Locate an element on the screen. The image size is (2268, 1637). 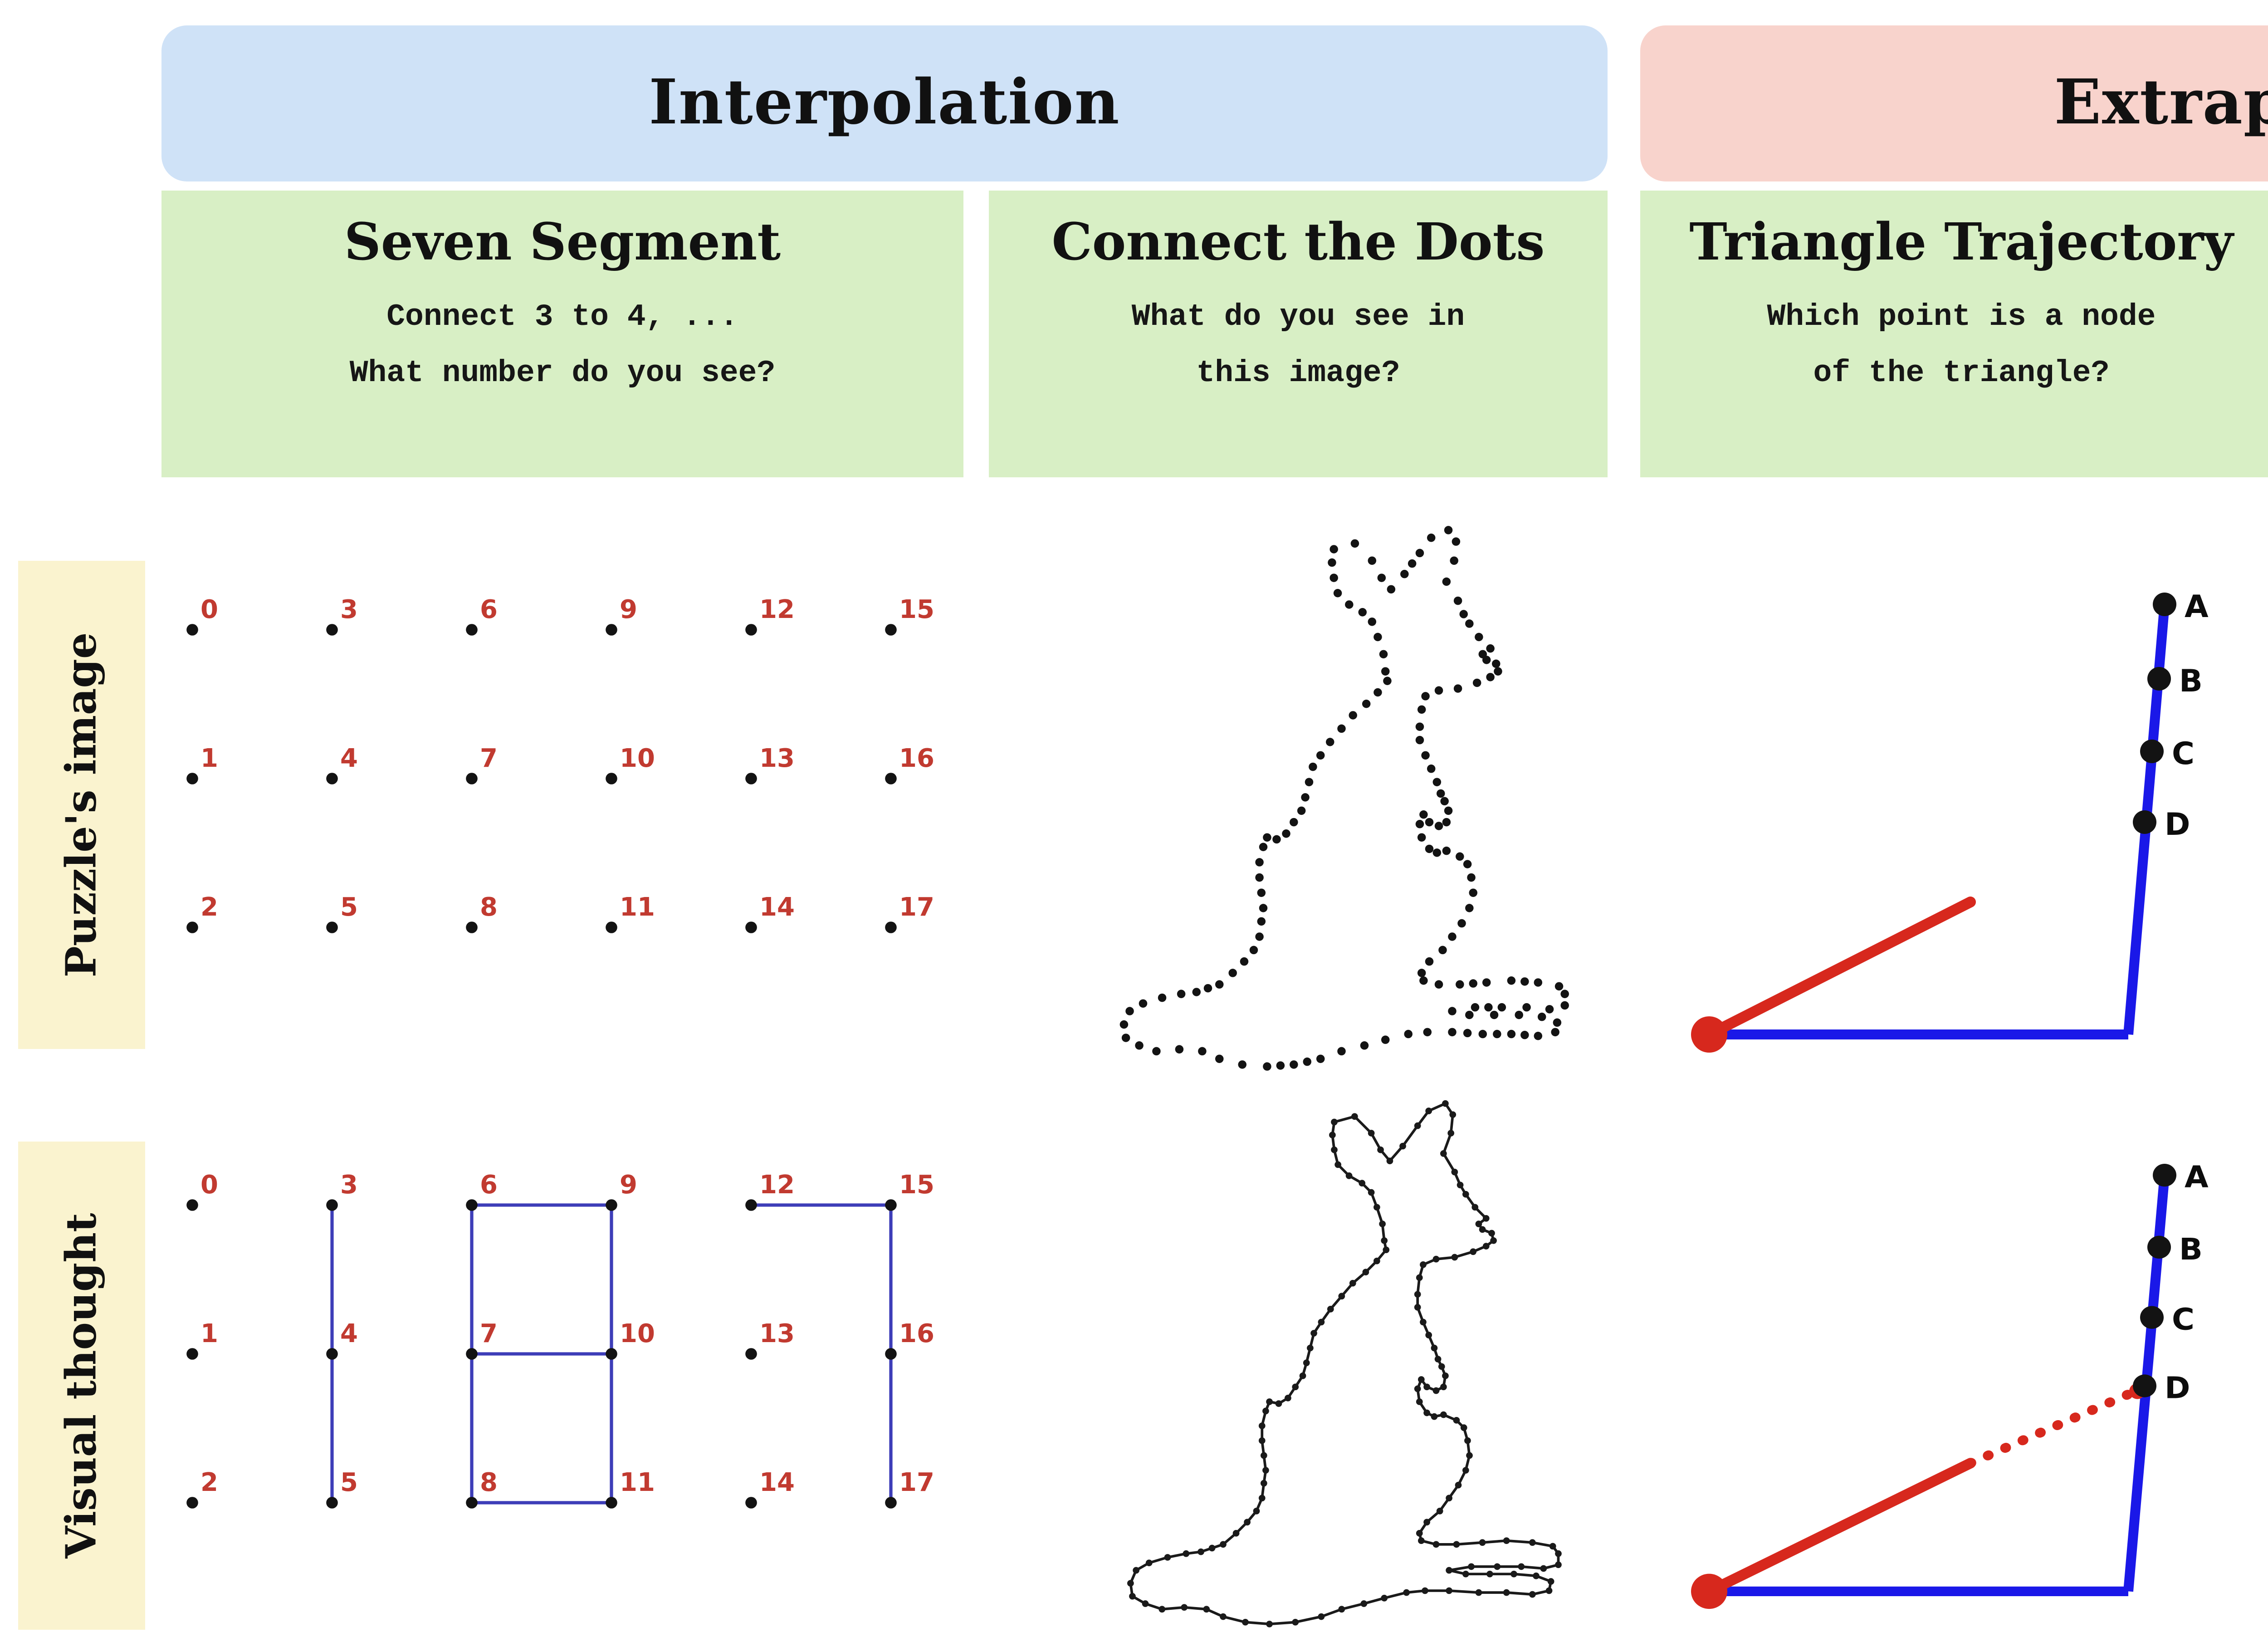
column-title: Seven Segment is located at coordinates (563, 242).